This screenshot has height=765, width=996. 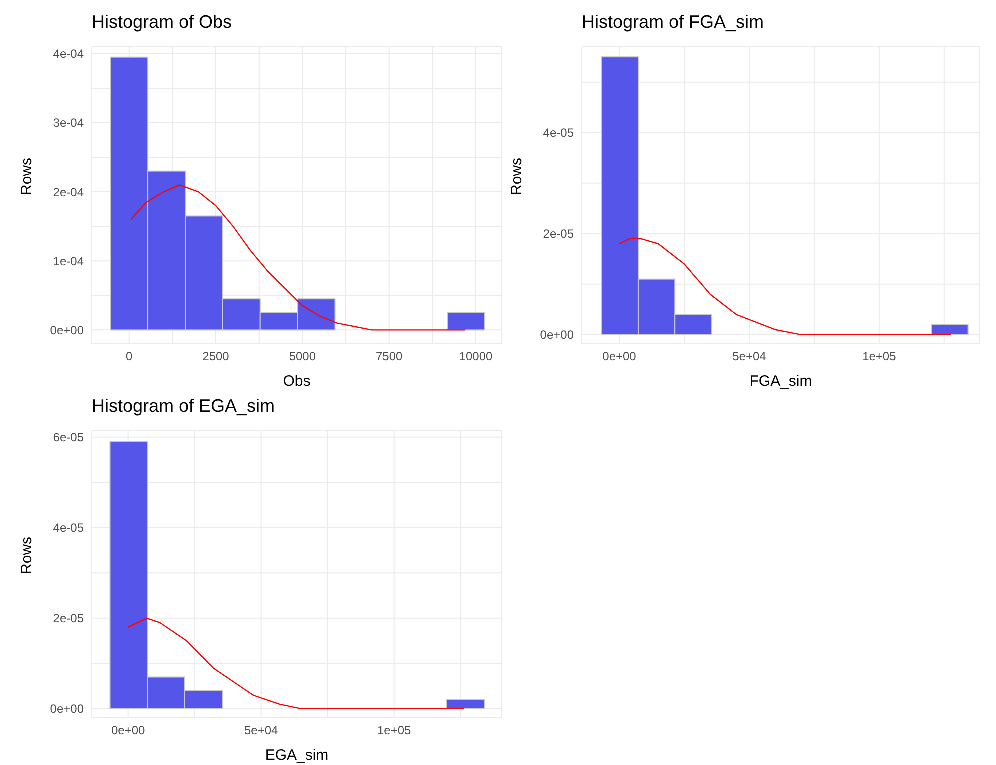 I want to click on x-tick-label: 7500, so click(x=390, y=357).